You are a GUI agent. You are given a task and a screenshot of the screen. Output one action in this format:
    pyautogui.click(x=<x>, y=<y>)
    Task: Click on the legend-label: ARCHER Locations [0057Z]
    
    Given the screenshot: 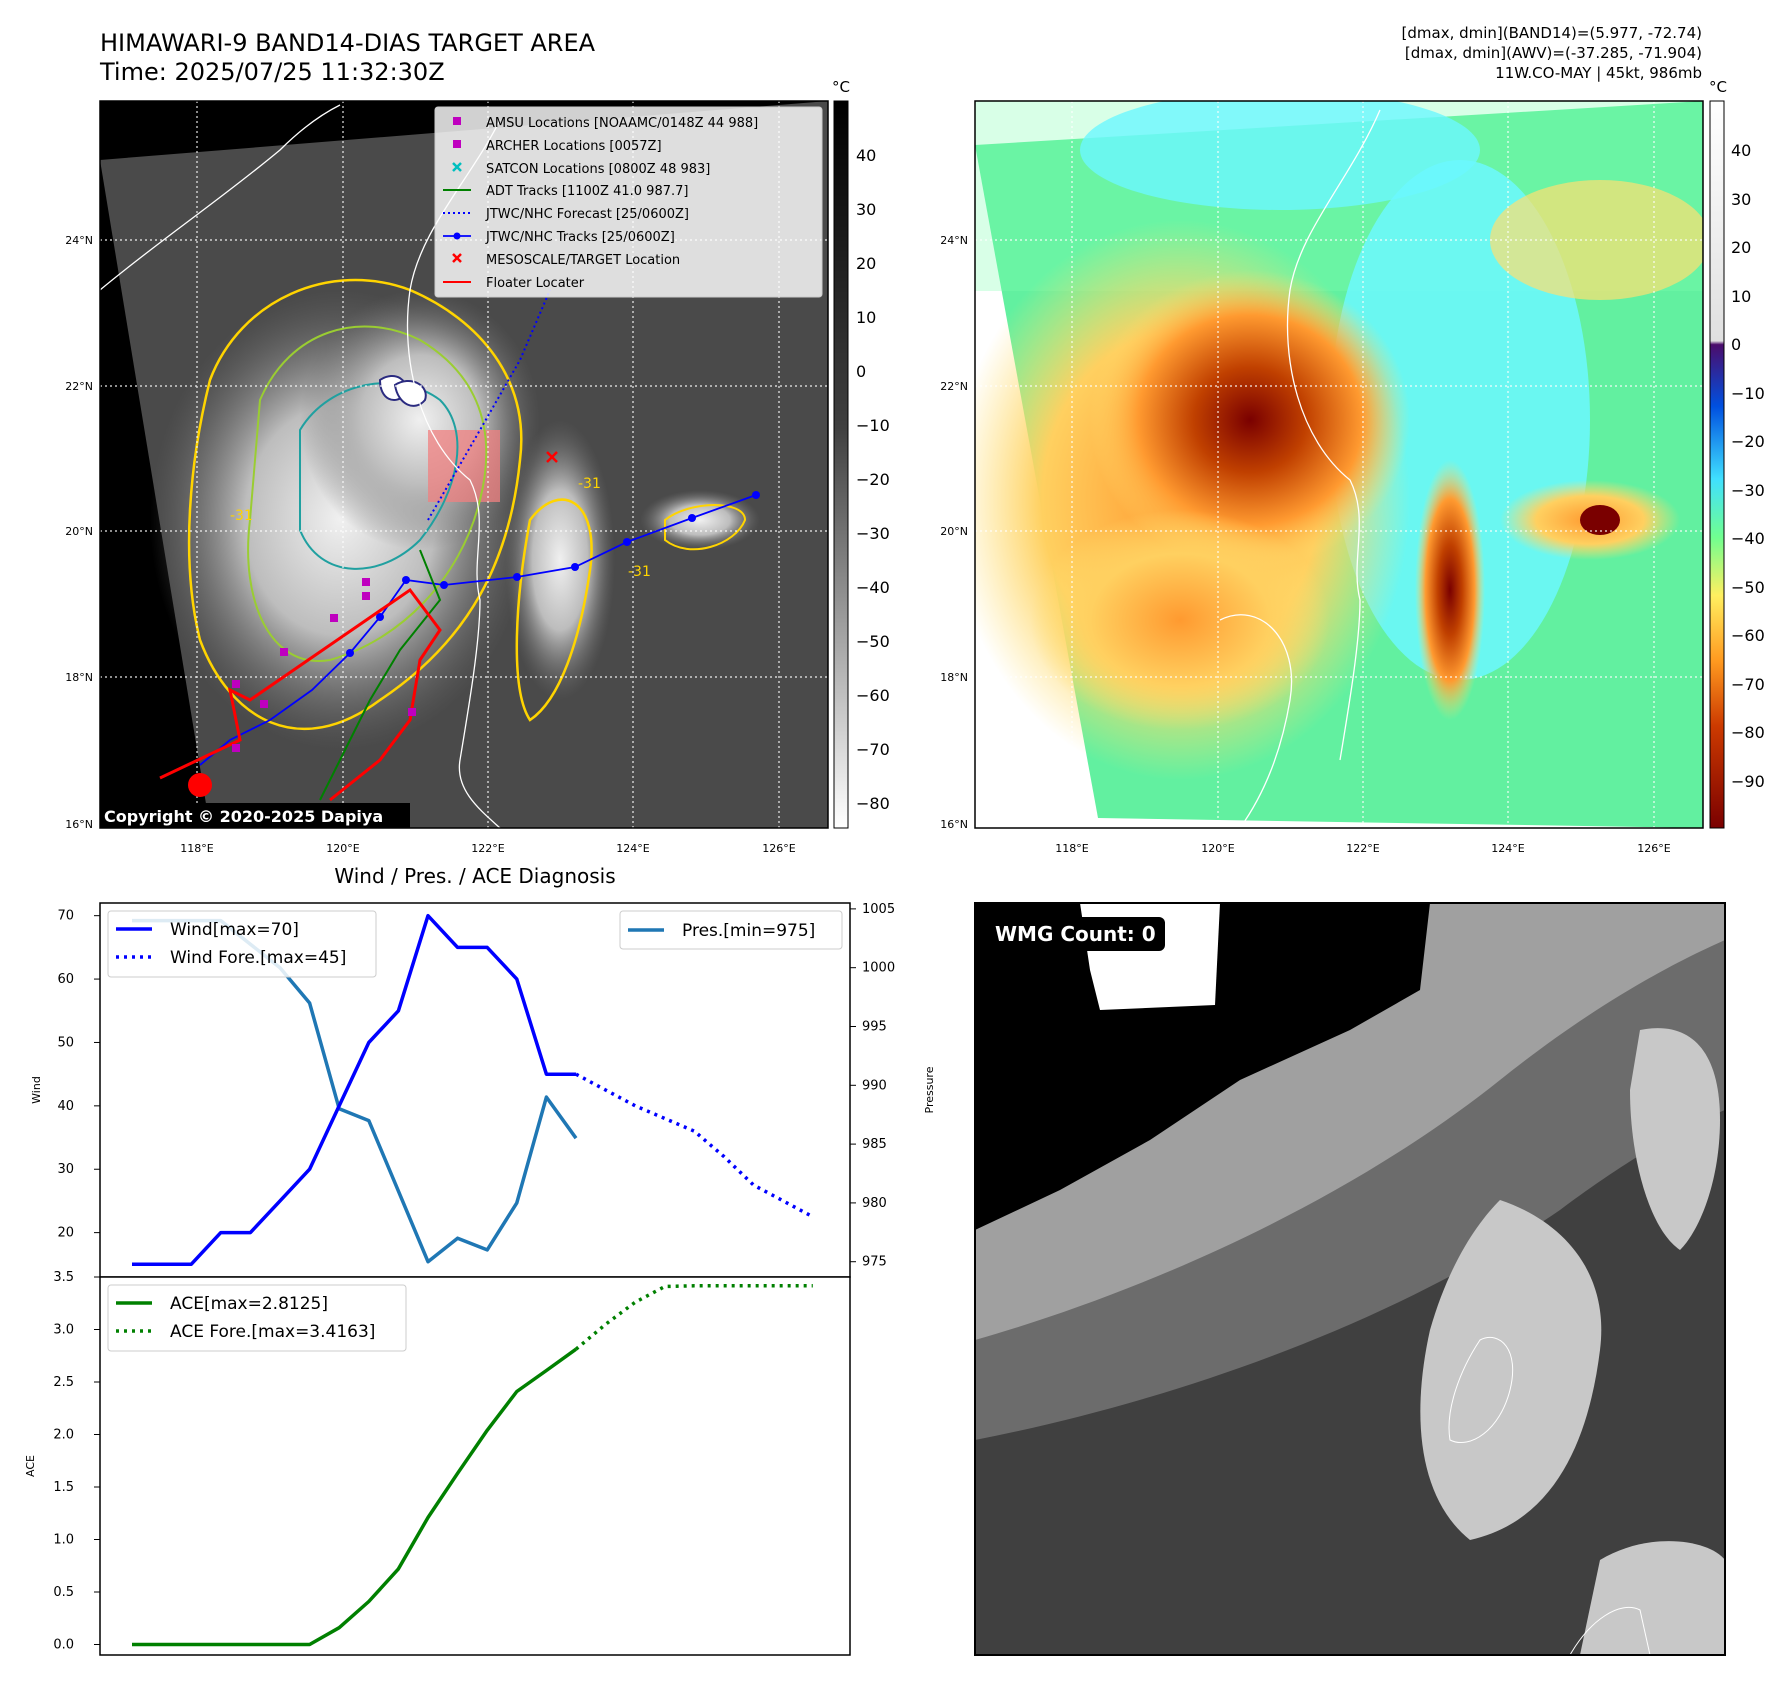 What is the action you would take?
    pyautogui.click(x=574, y=146)
    